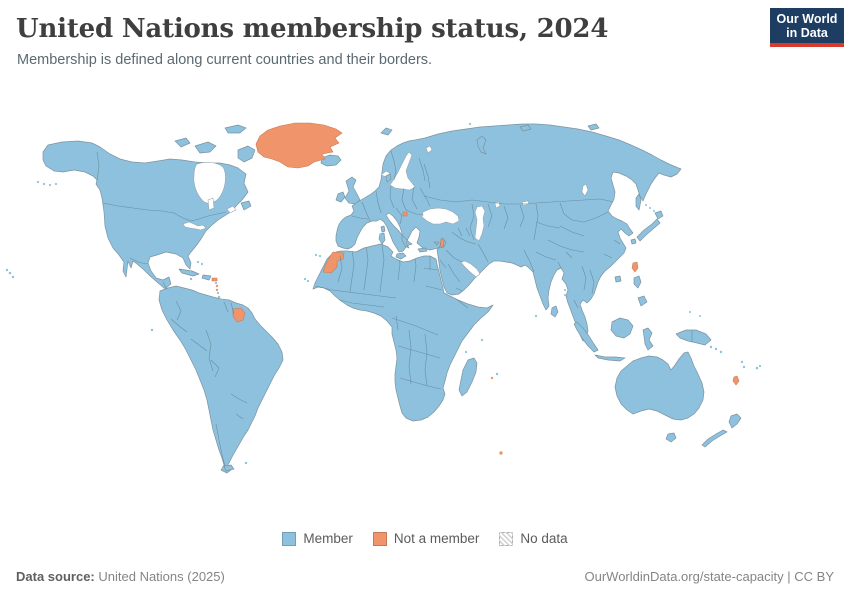 This screenshot has height=600, width=850. I want to click on island-iceland, so click(331, 160).